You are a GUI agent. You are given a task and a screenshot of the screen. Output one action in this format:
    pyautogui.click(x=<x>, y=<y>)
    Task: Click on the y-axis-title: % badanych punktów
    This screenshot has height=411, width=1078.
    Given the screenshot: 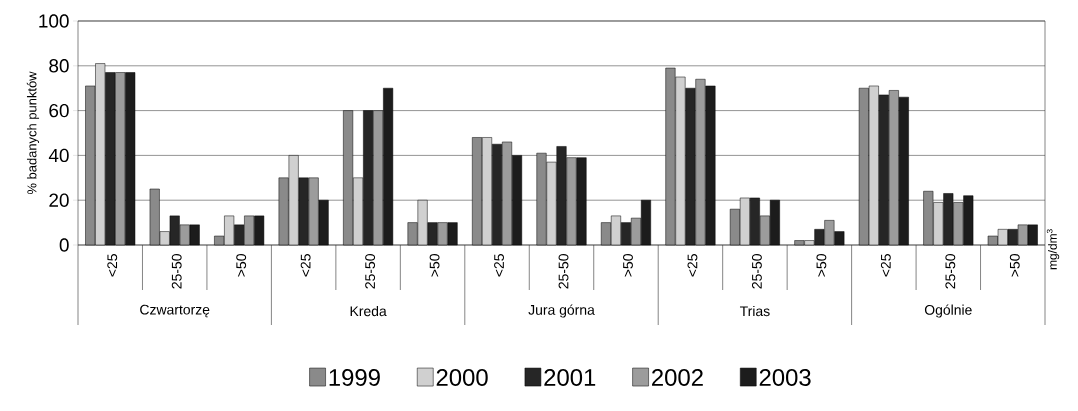 What is the action you would take?
    pyautogui.click(x=33, y=133)
    